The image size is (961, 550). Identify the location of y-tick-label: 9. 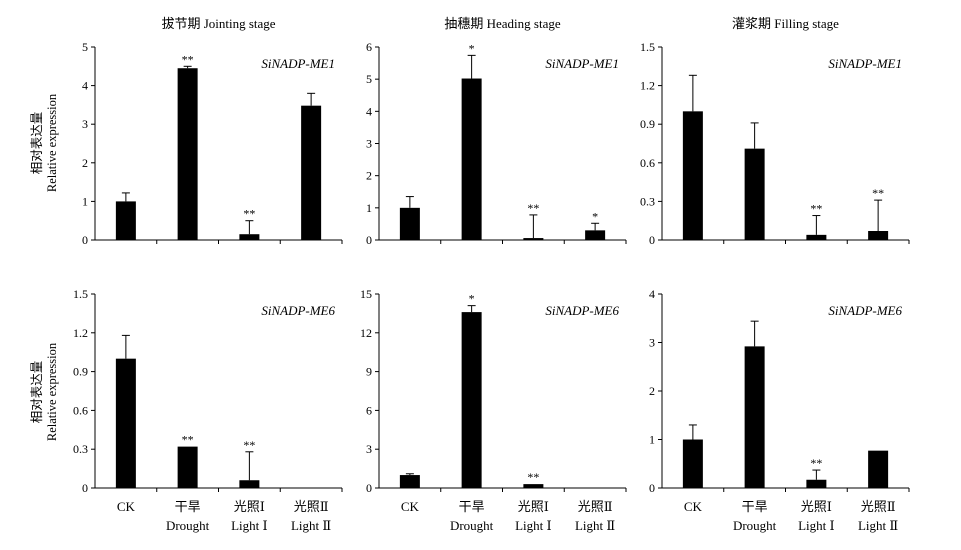
(369, 372).